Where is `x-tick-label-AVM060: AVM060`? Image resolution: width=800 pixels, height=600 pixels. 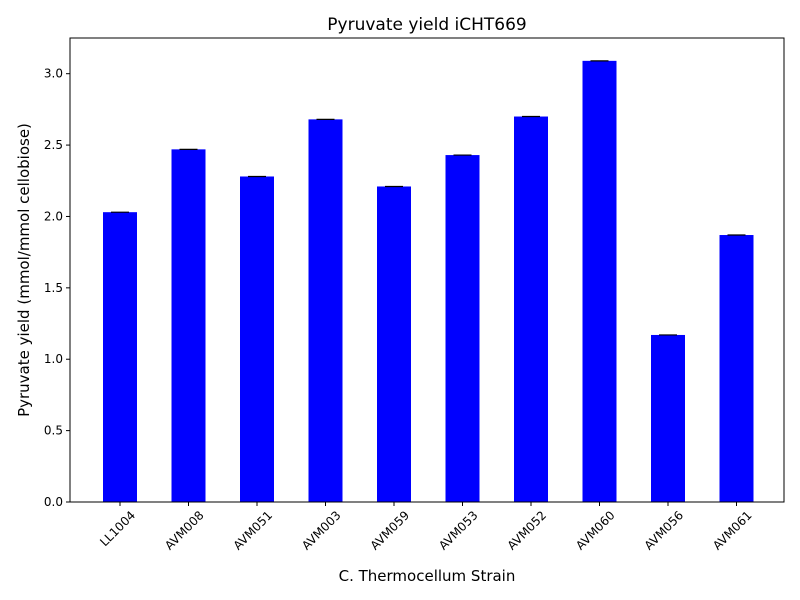 x-tick-label-AVM060: AVM060 is located at coordinates (595, 530).